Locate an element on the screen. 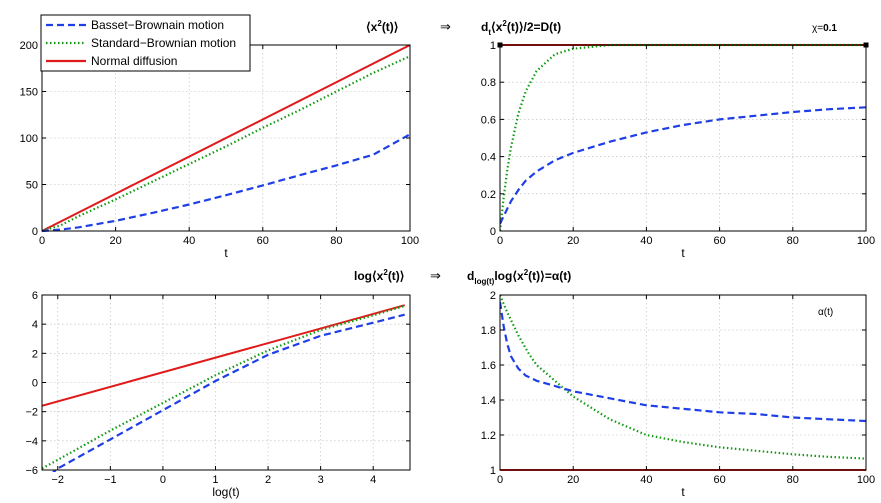  tick-label-y: 6 is located at coordinates (35, 296).